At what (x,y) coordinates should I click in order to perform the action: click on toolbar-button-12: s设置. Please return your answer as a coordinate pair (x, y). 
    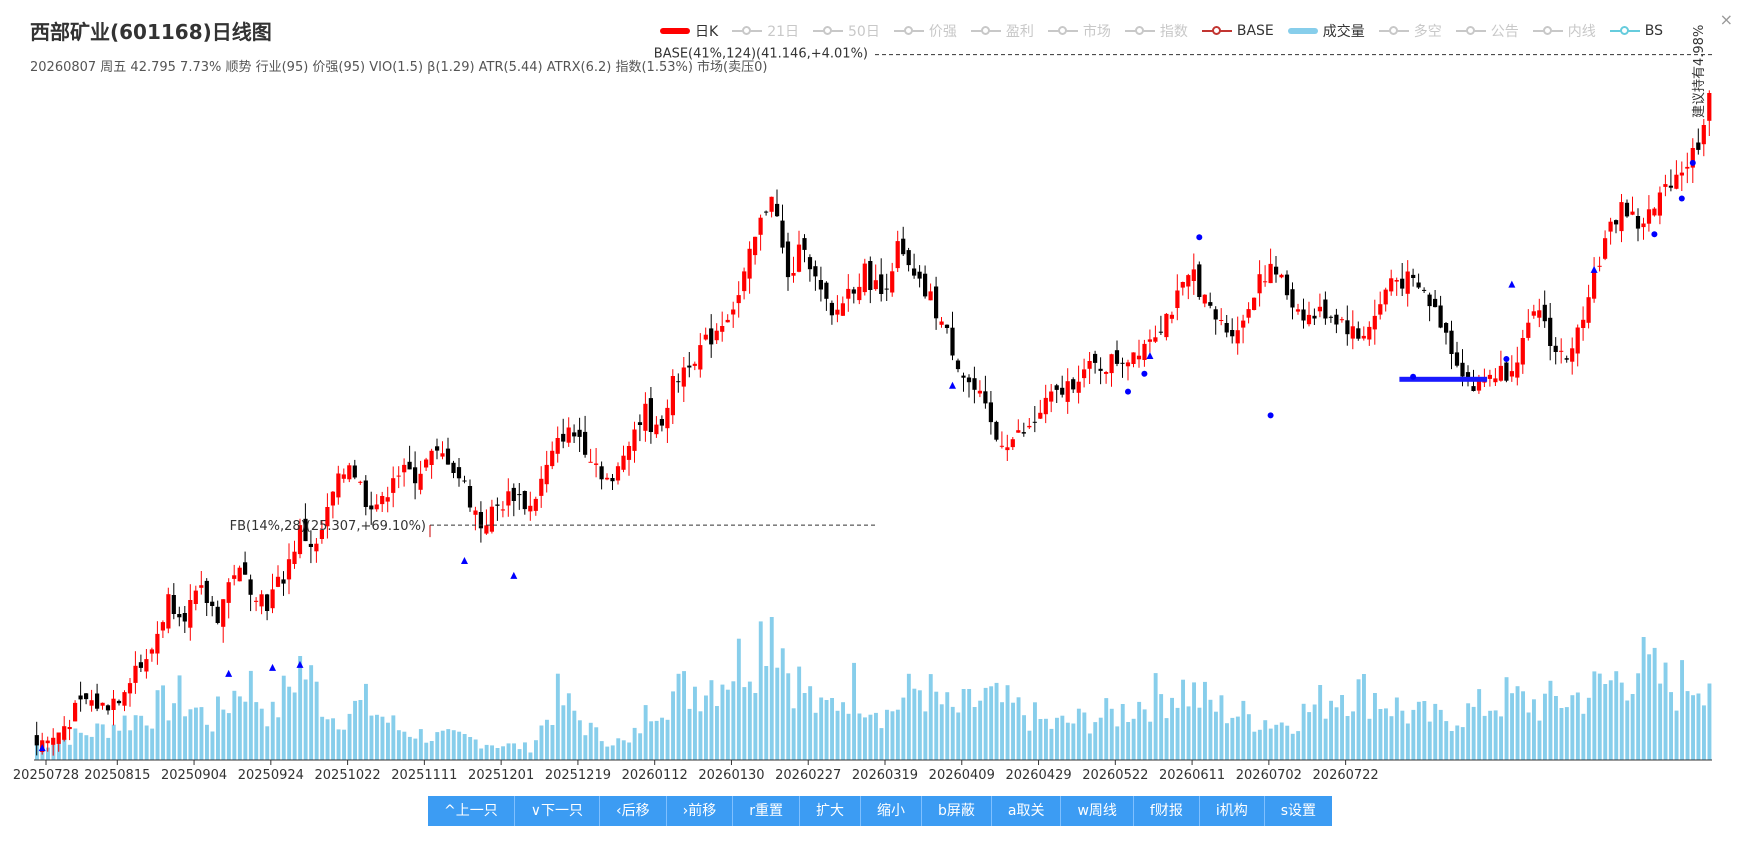
    Looking at the image, I should click on (1298, 811).